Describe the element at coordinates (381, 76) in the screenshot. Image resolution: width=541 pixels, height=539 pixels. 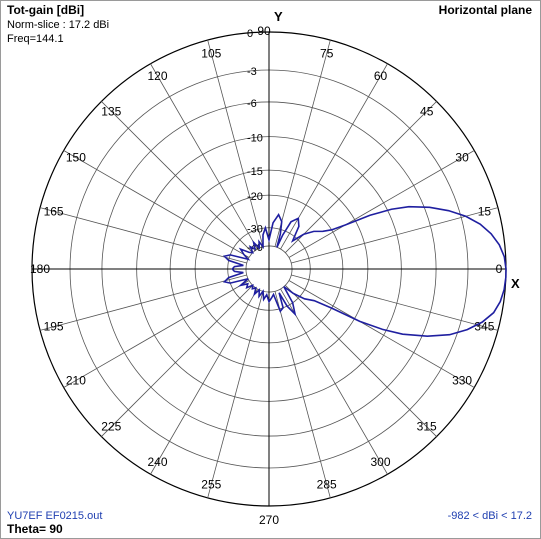
I see `angle-tick-label: 60` at that location.